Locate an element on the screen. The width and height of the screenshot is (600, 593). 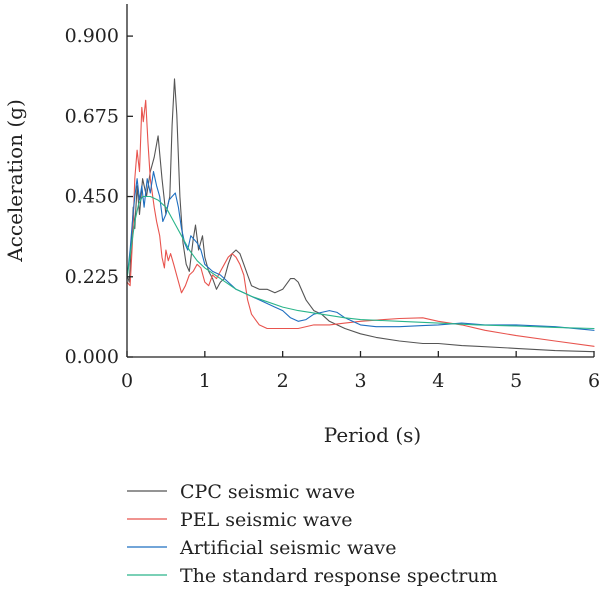
legend-label: The standard response spectrum is located at coordinates (339, 576).